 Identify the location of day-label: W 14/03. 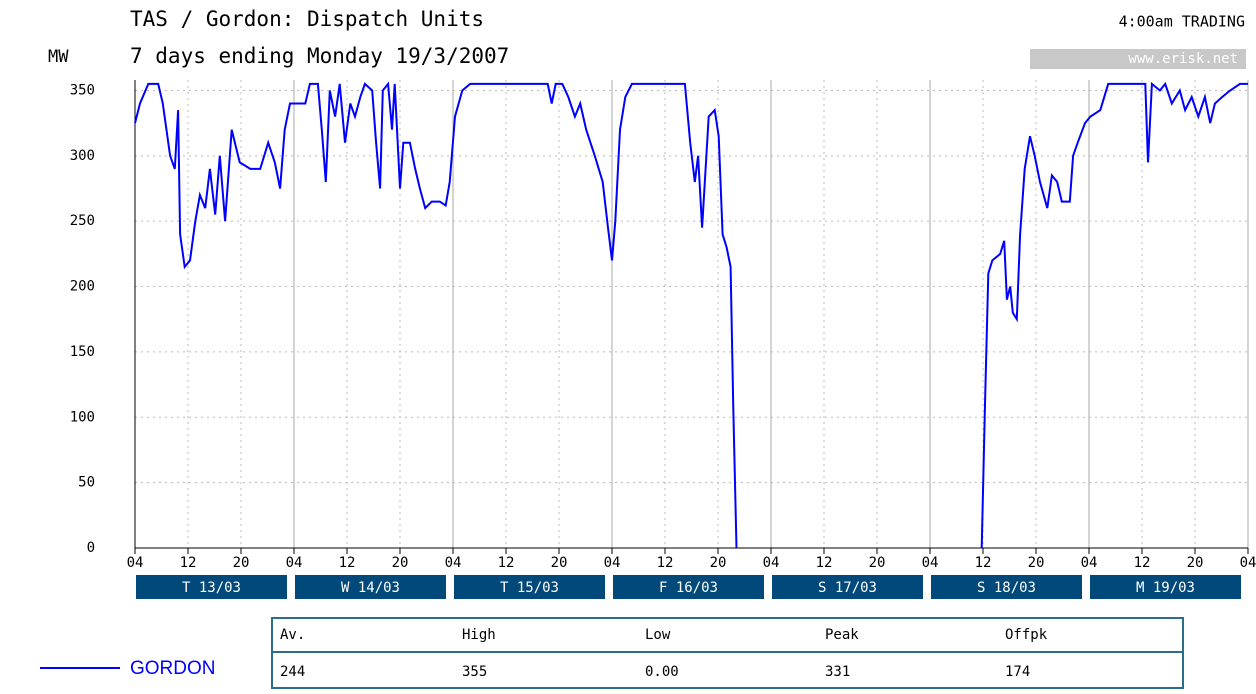
(370, 588).